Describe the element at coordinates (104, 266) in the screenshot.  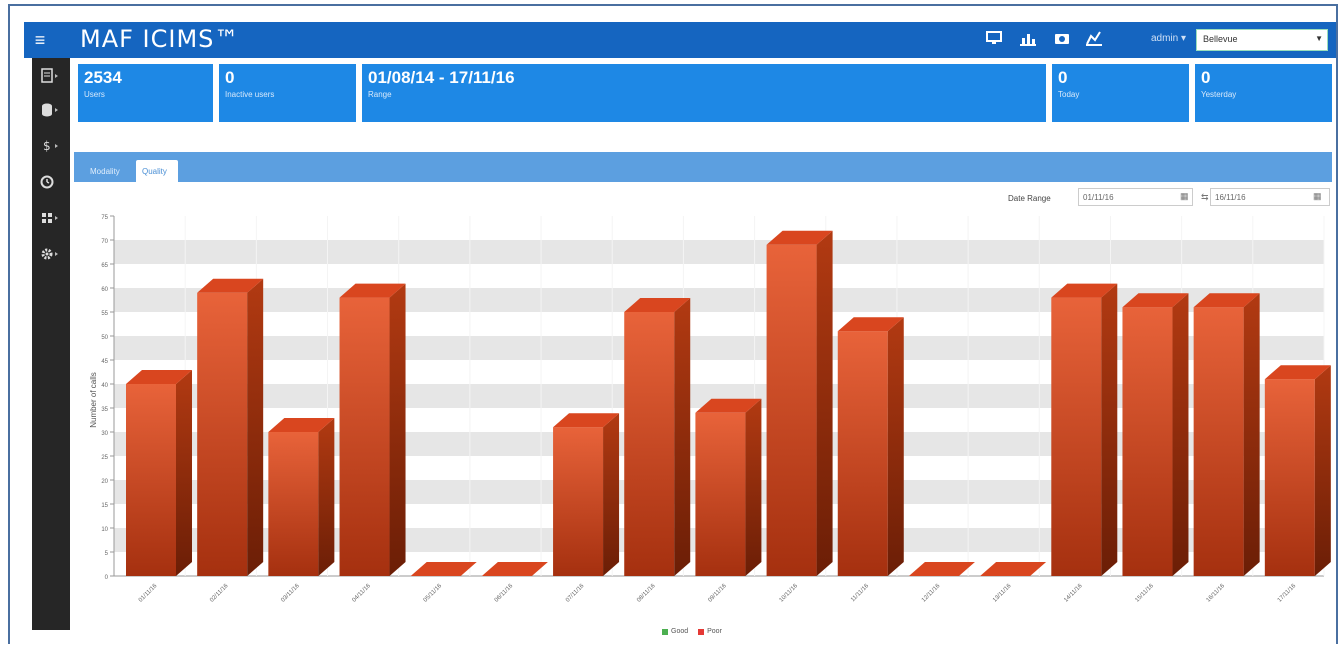
I see `y-tick-label: 65` at that location.